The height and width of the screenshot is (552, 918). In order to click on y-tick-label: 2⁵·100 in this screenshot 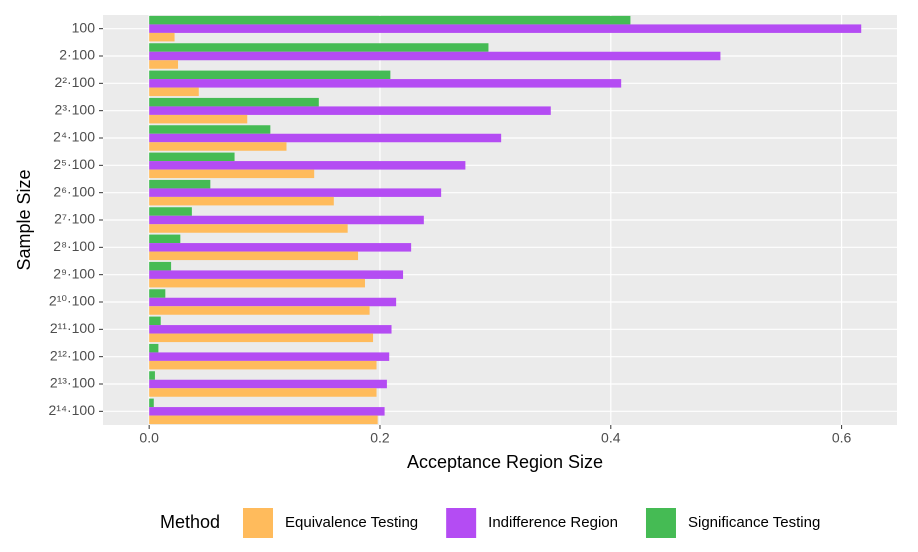, I will do `click(74, 164)`.